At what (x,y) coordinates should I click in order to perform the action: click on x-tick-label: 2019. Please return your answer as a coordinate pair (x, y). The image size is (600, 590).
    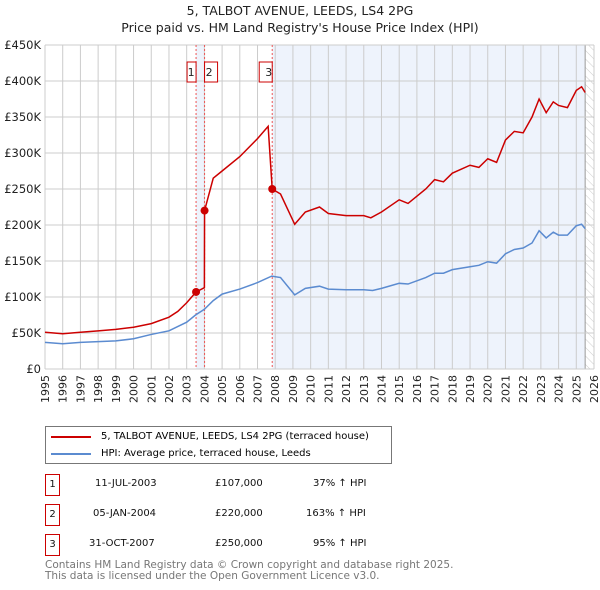
    Looking at the image, I should click on (470, 389).